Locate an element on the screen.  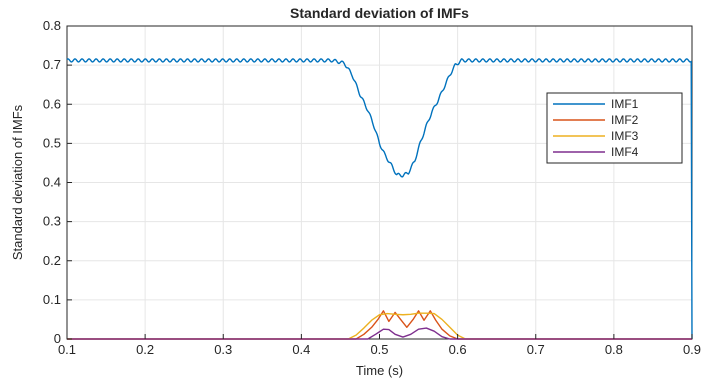
y-tick-label: 0.2 is located at coordinates (52, 260).